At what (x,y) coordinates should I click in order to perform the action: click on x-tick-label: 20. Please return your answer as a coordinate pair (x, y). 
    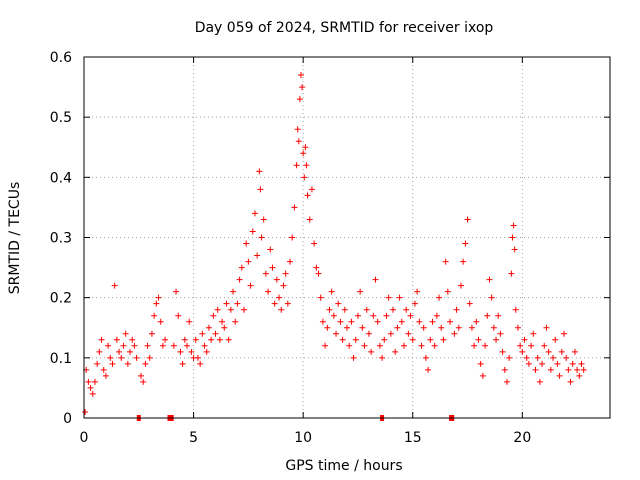
    Looking at the image, I should click on (522, 438).